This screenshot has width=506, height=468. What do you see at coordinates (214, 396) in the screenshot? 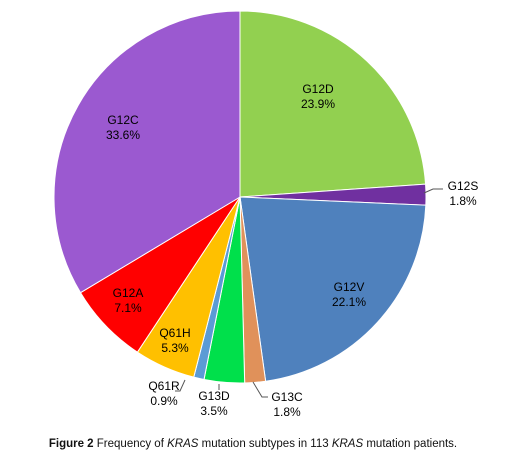
I see `slice-label-name: G13D` at bounding box center [214, 396].